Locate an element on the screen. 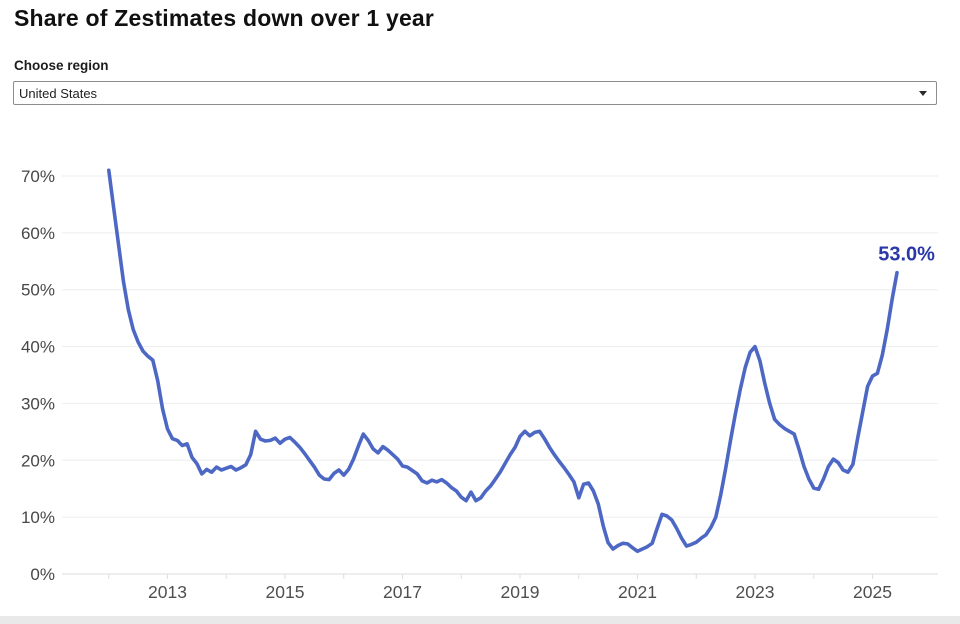 This screenshot has width=960, height=624. chevron-down-icon is located at coordinates (923, 93).